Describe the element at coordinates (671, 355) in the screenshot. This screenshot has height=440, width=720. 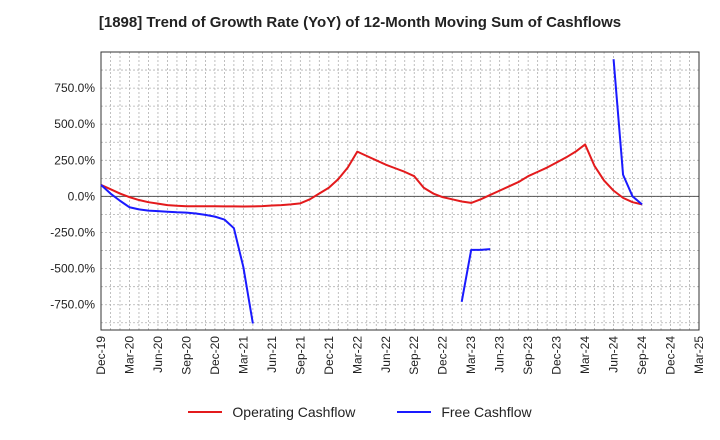
I see `x-tick-label: Dec-24` at that location.